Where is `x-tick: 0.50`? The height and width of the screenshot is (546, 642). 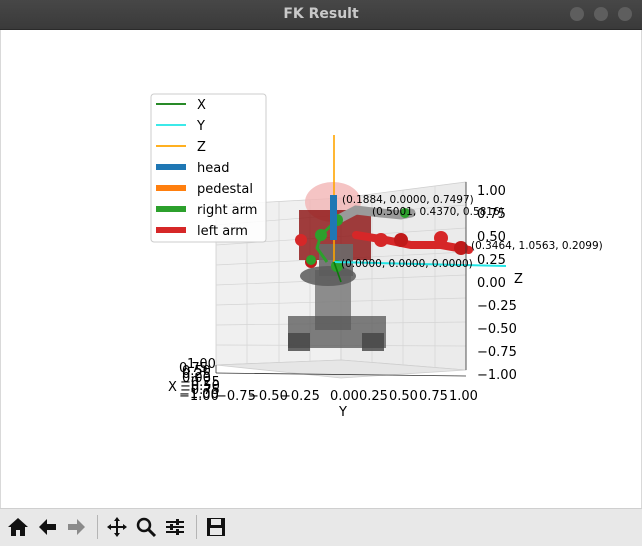 x-tick: 0.50 is located at coordinates (196, 371).